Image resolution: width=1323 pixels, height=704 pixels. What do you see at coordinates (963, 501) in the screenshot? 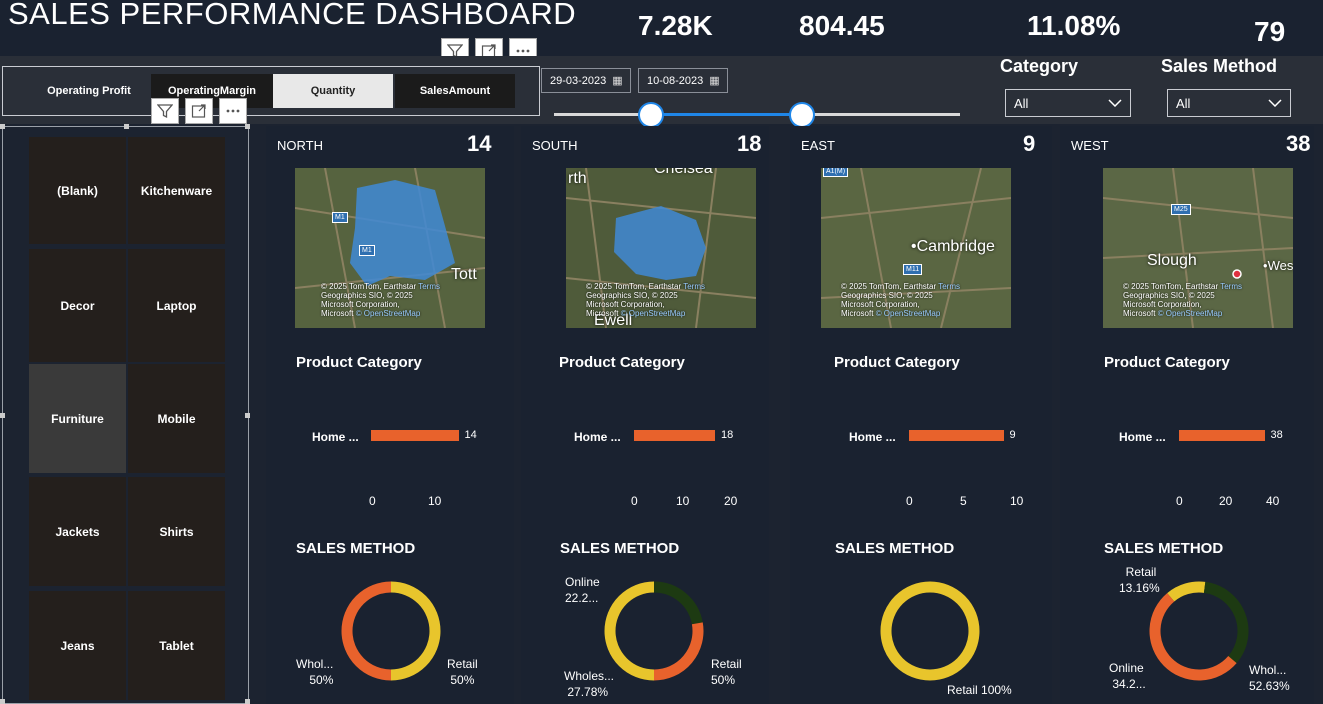
I see `axis-tick: 5` at bounding box center [963, 501].